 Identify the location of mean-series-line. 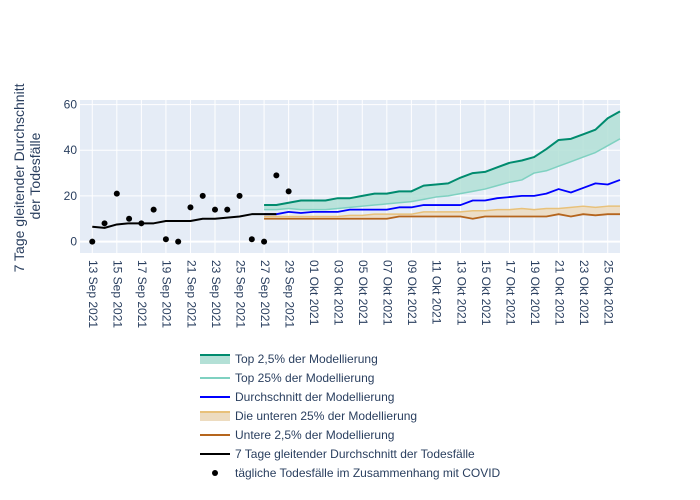
(442, 197).